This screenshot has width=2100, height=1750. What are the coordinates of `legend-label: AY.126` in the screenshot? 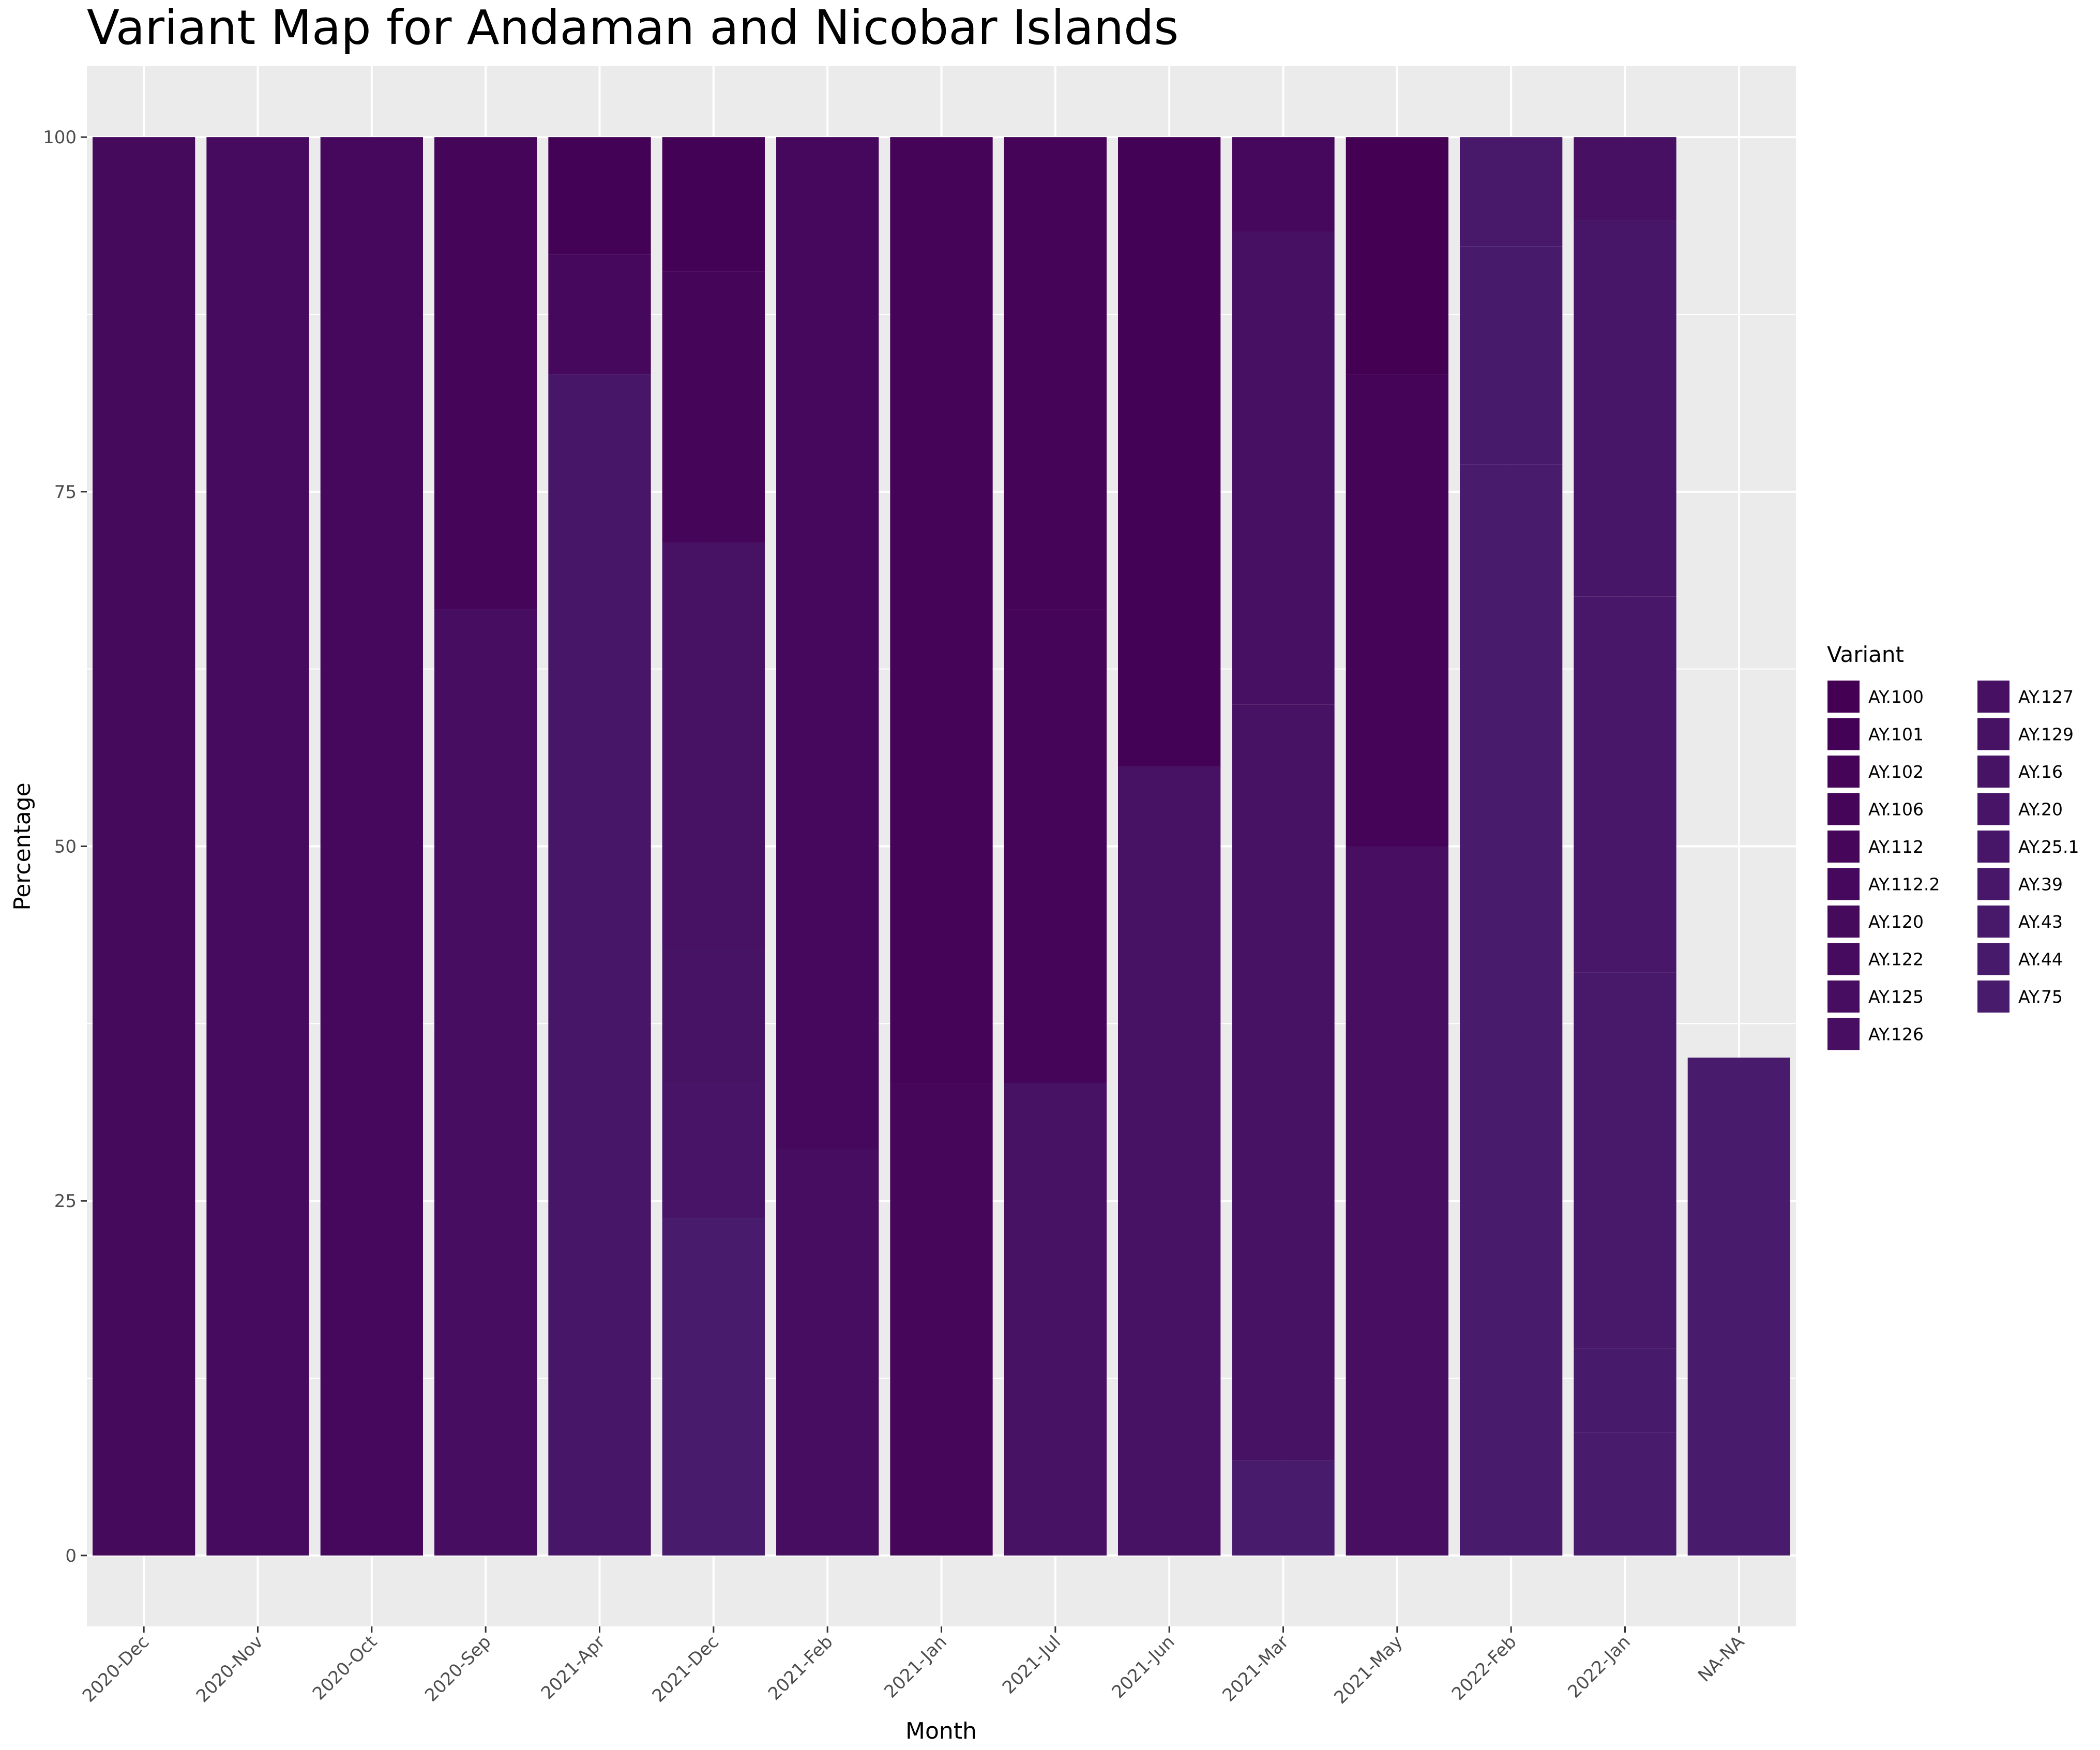 It's located at (1896, 1035).